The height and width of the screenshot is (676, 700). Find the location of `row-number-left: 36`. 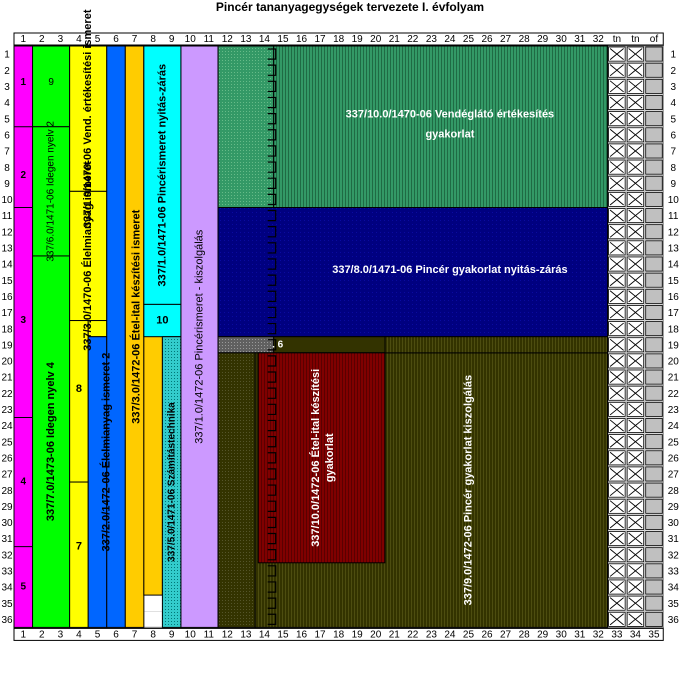

row-number-left: 36 is located at coordinates (7, 620).